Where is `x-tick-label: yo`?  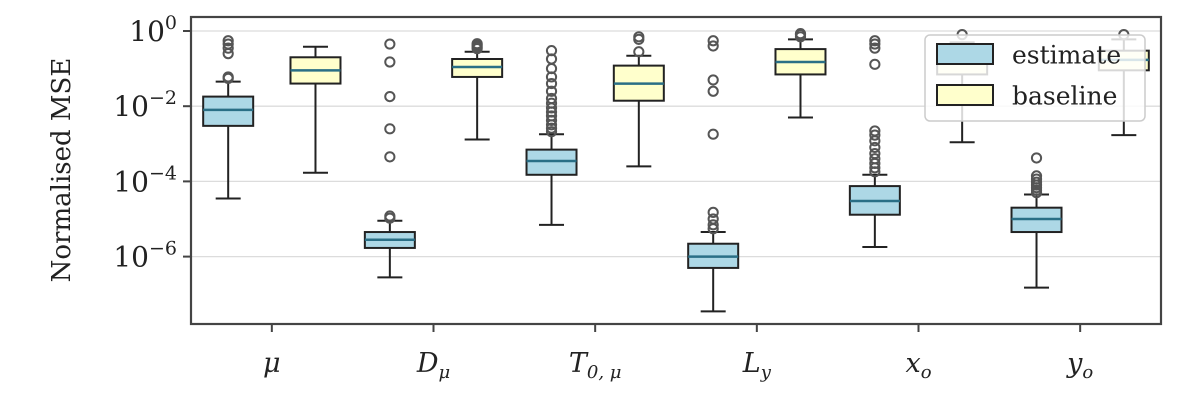 x-tick-label: yo is located at coordinates (1079, 365).